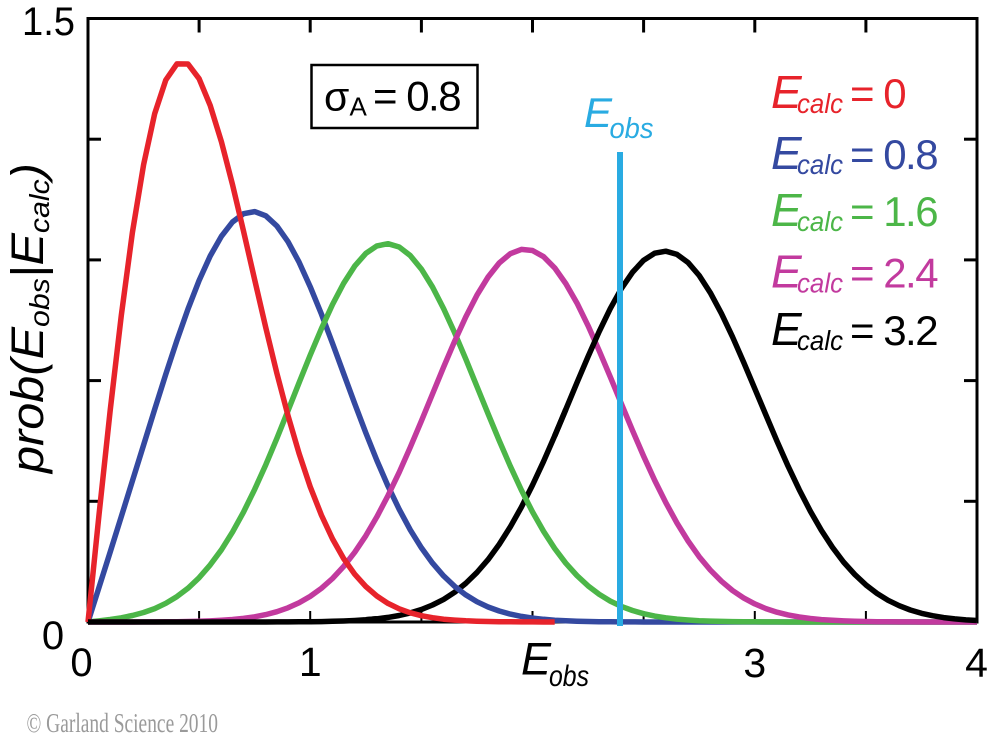 This screenshot has width=1000, height=753. I want to click on svg-text: 3, so click(754, 663).